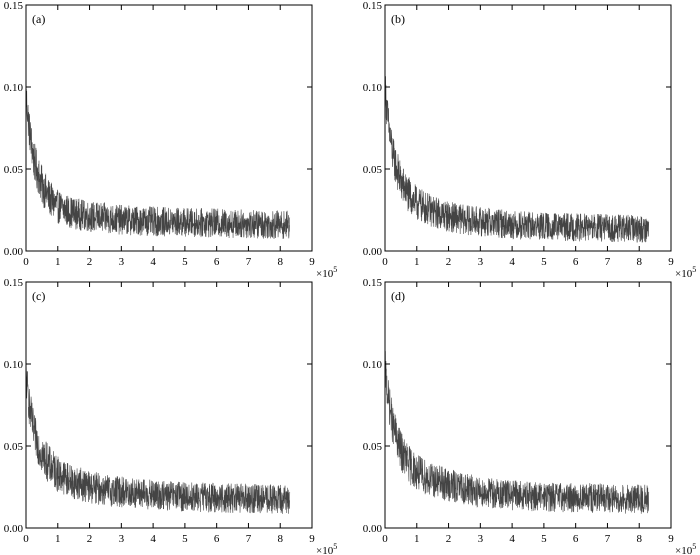  I want to click on panel-label: (b), so click(398, 19).